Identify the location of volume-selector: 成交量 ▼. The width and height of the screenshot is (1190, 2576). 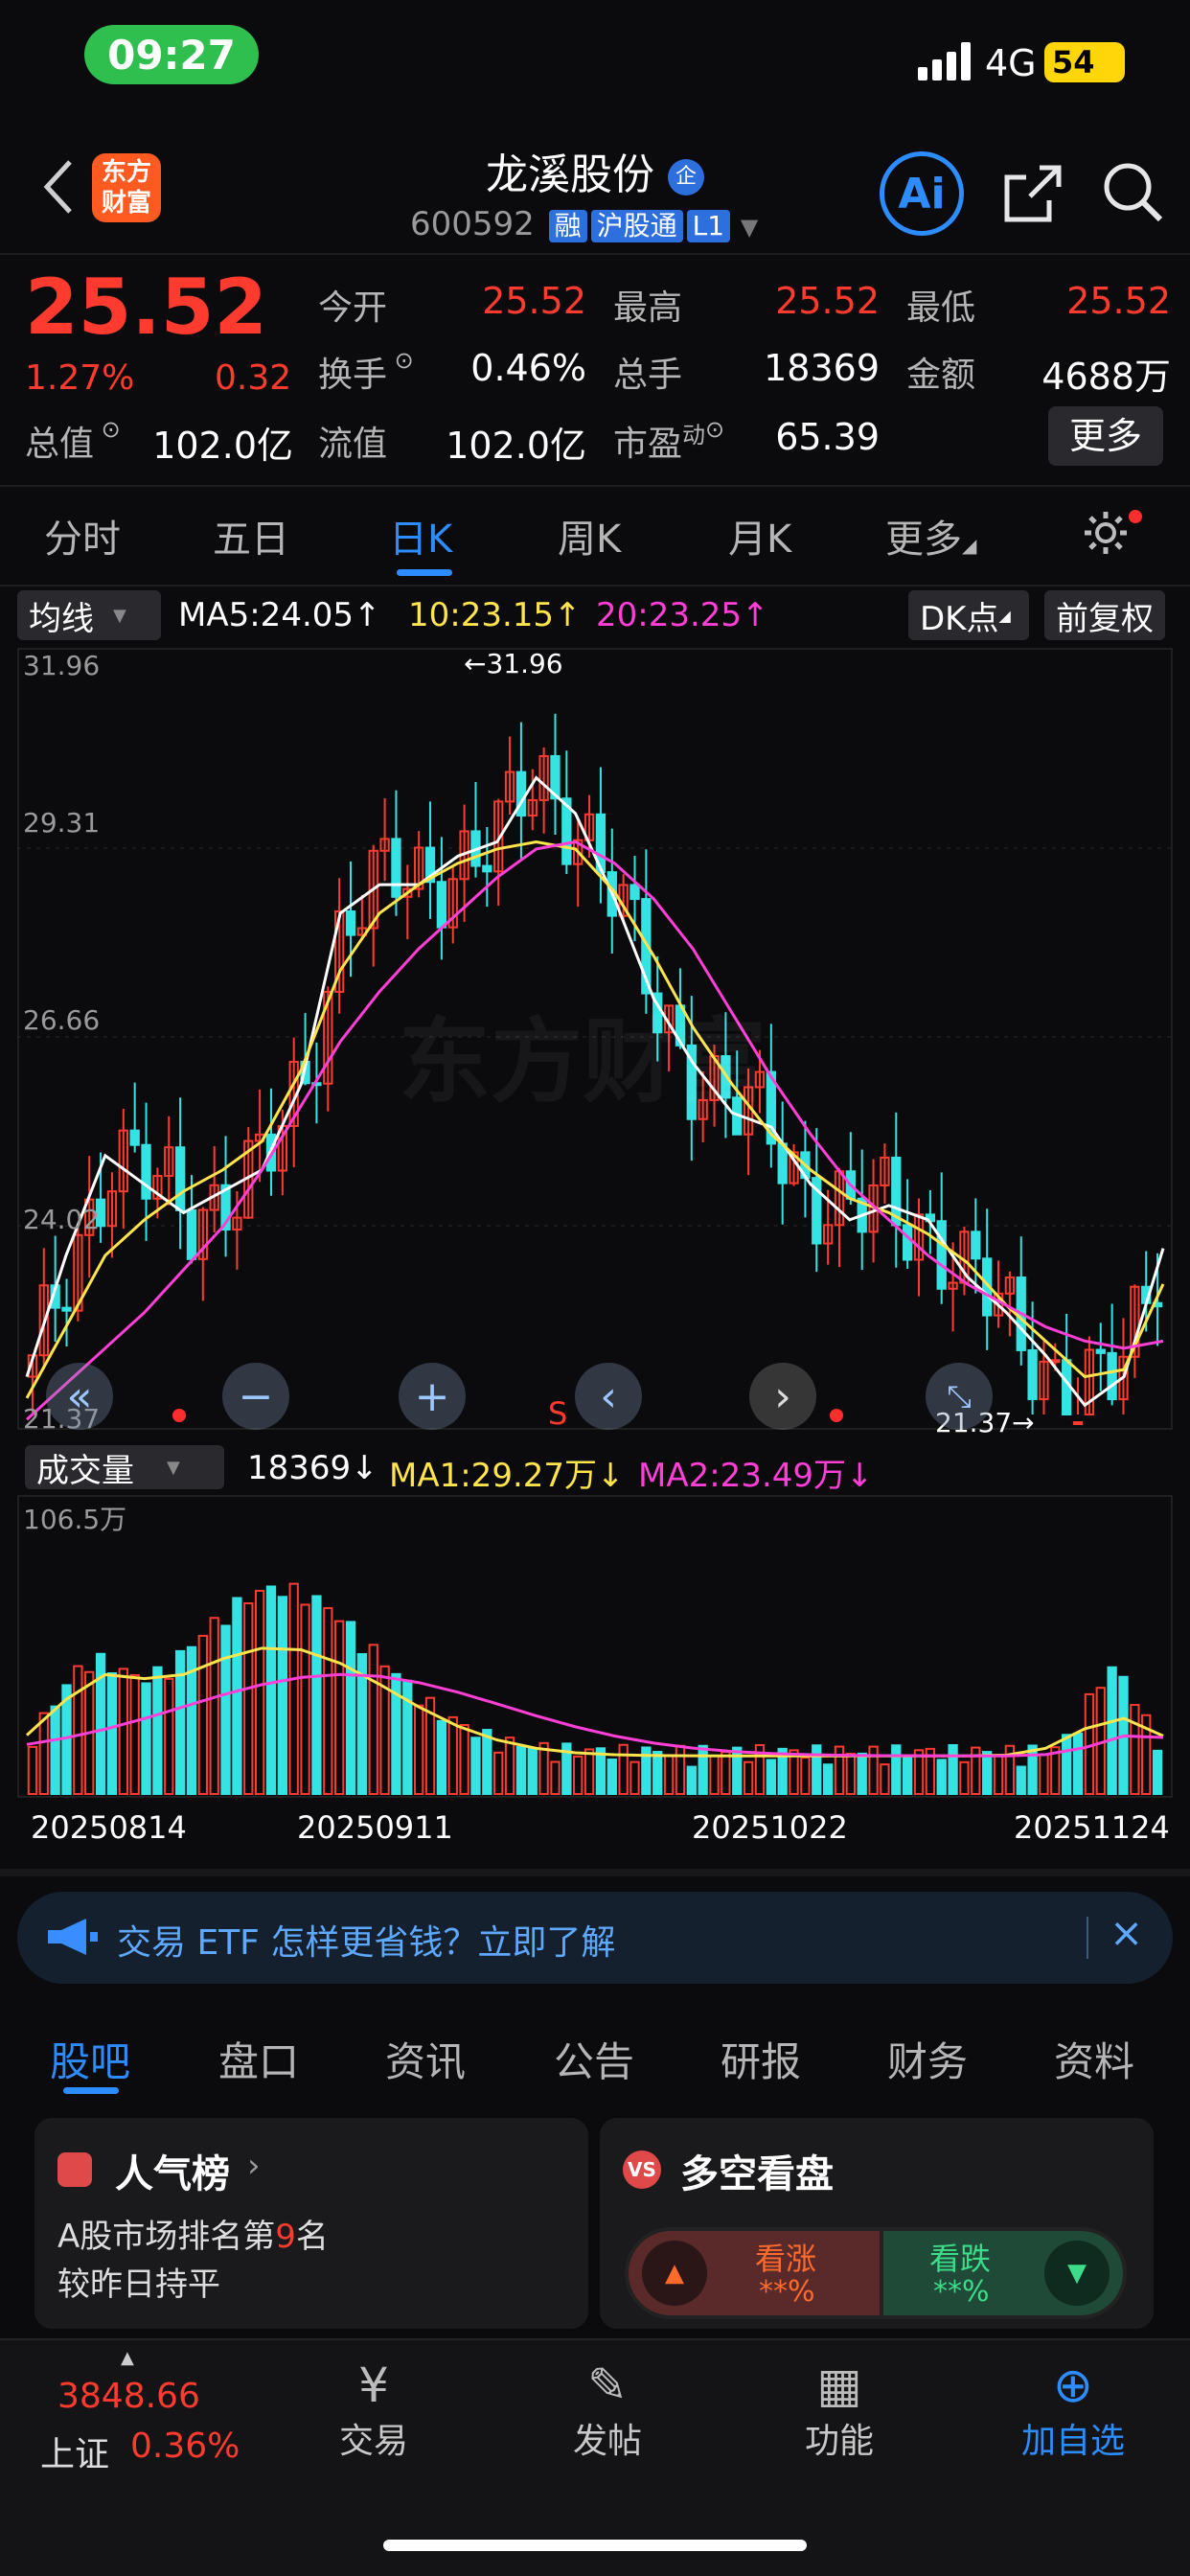
(125, 1467).